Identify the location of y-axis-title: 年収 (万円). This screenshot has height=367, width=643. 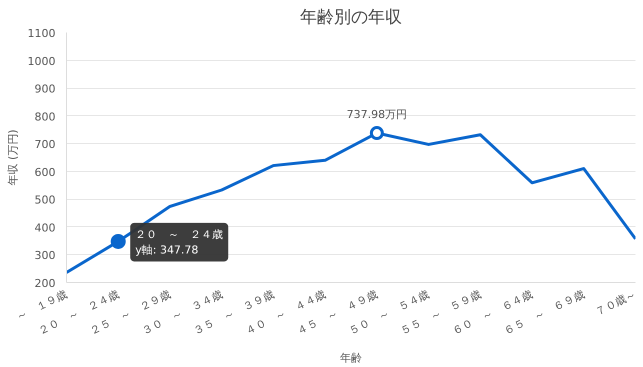
(13, 157).